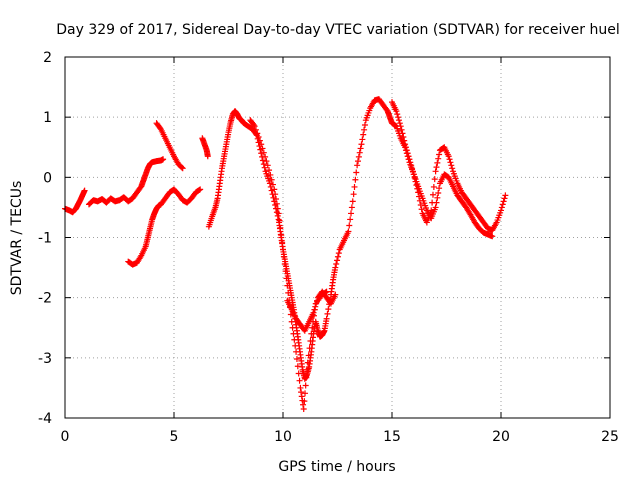 The image size is (640, 480). I want to click on x-axis-tick-labels: 0 5 10 15 20 25, so click(340, 437).